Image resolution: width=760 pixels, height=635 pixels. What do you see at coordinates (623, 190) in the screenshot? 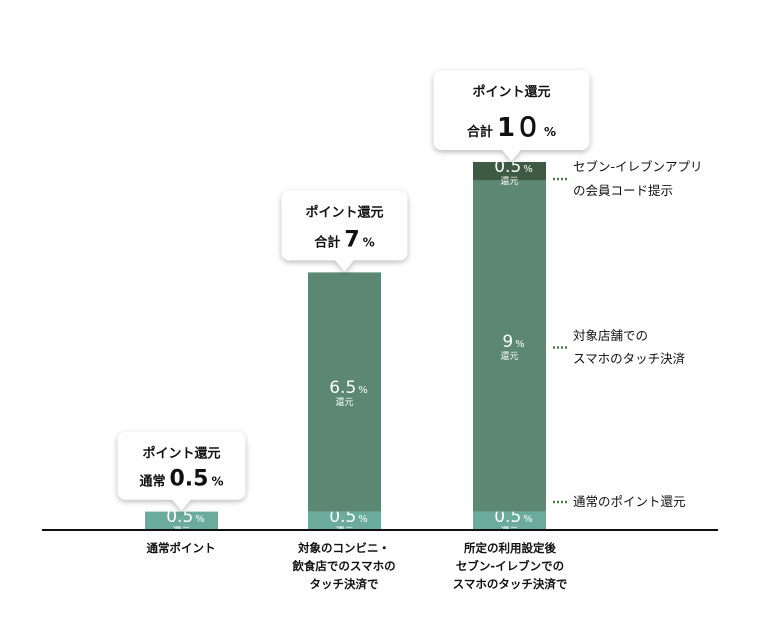
I see `legend-label: の会員コード提示` at bounding box center [623, 190].